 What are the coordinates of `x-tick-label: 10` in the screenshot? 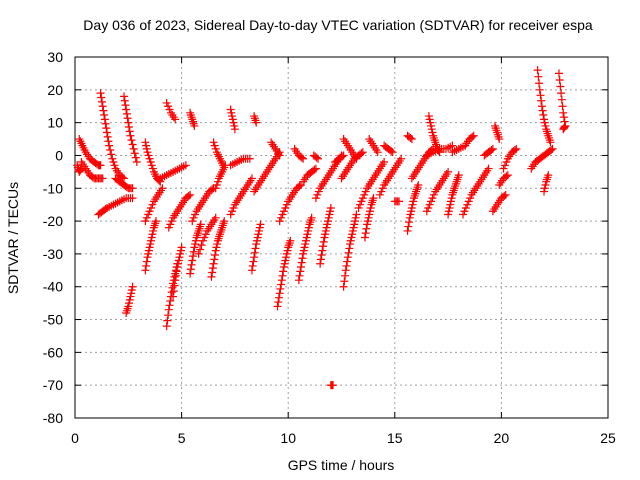 It's located at (288, 438).